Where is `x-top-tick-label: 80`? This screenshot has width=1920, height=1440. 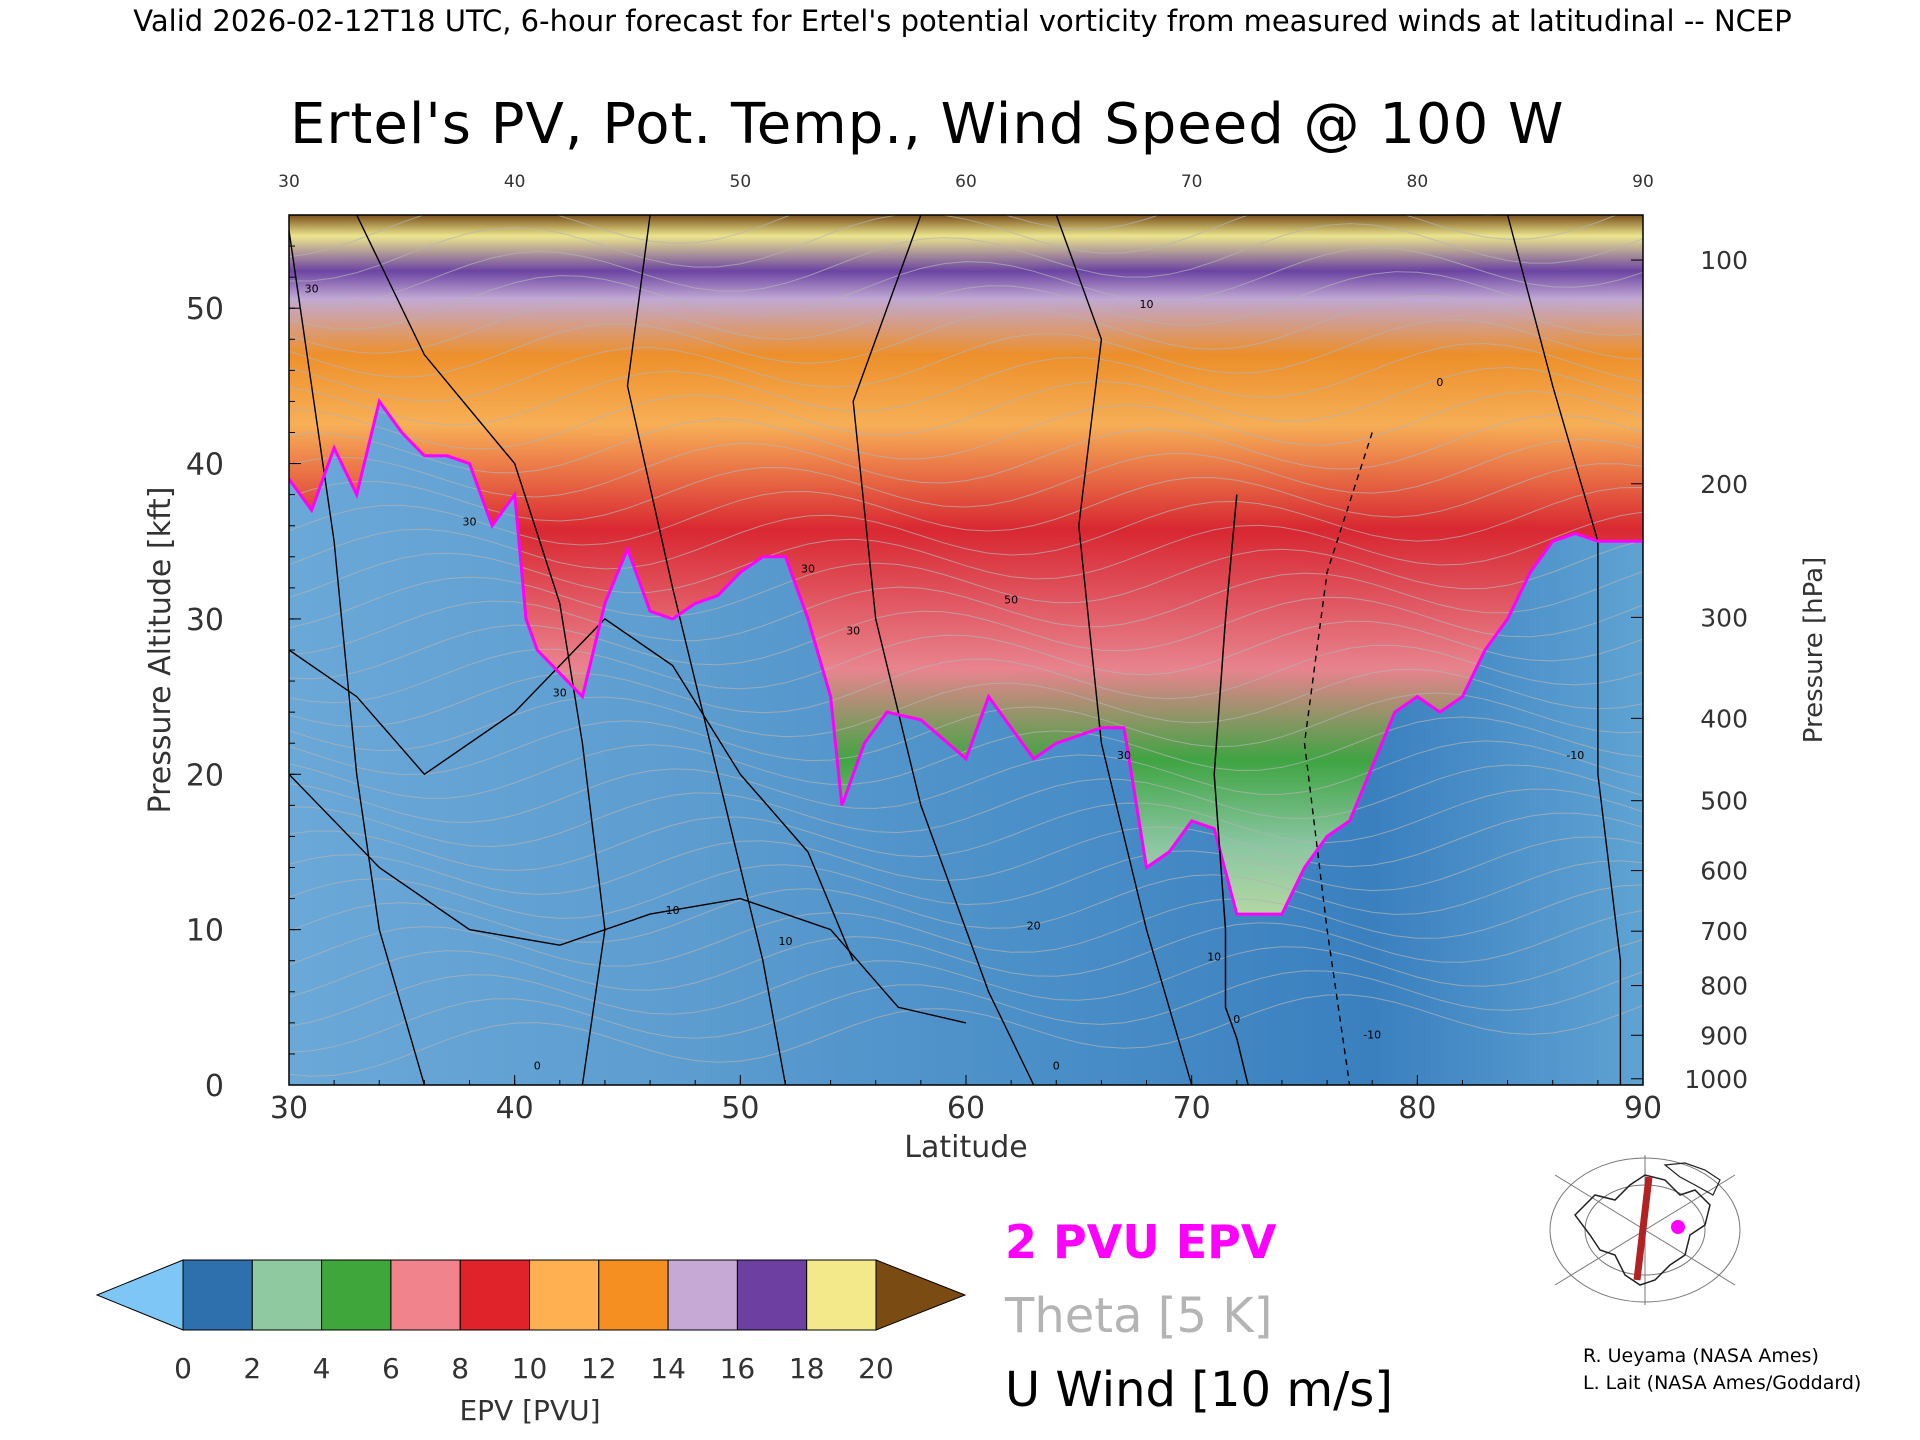
x-top-tick-label: 80 is located at coordinates (1418, 182).